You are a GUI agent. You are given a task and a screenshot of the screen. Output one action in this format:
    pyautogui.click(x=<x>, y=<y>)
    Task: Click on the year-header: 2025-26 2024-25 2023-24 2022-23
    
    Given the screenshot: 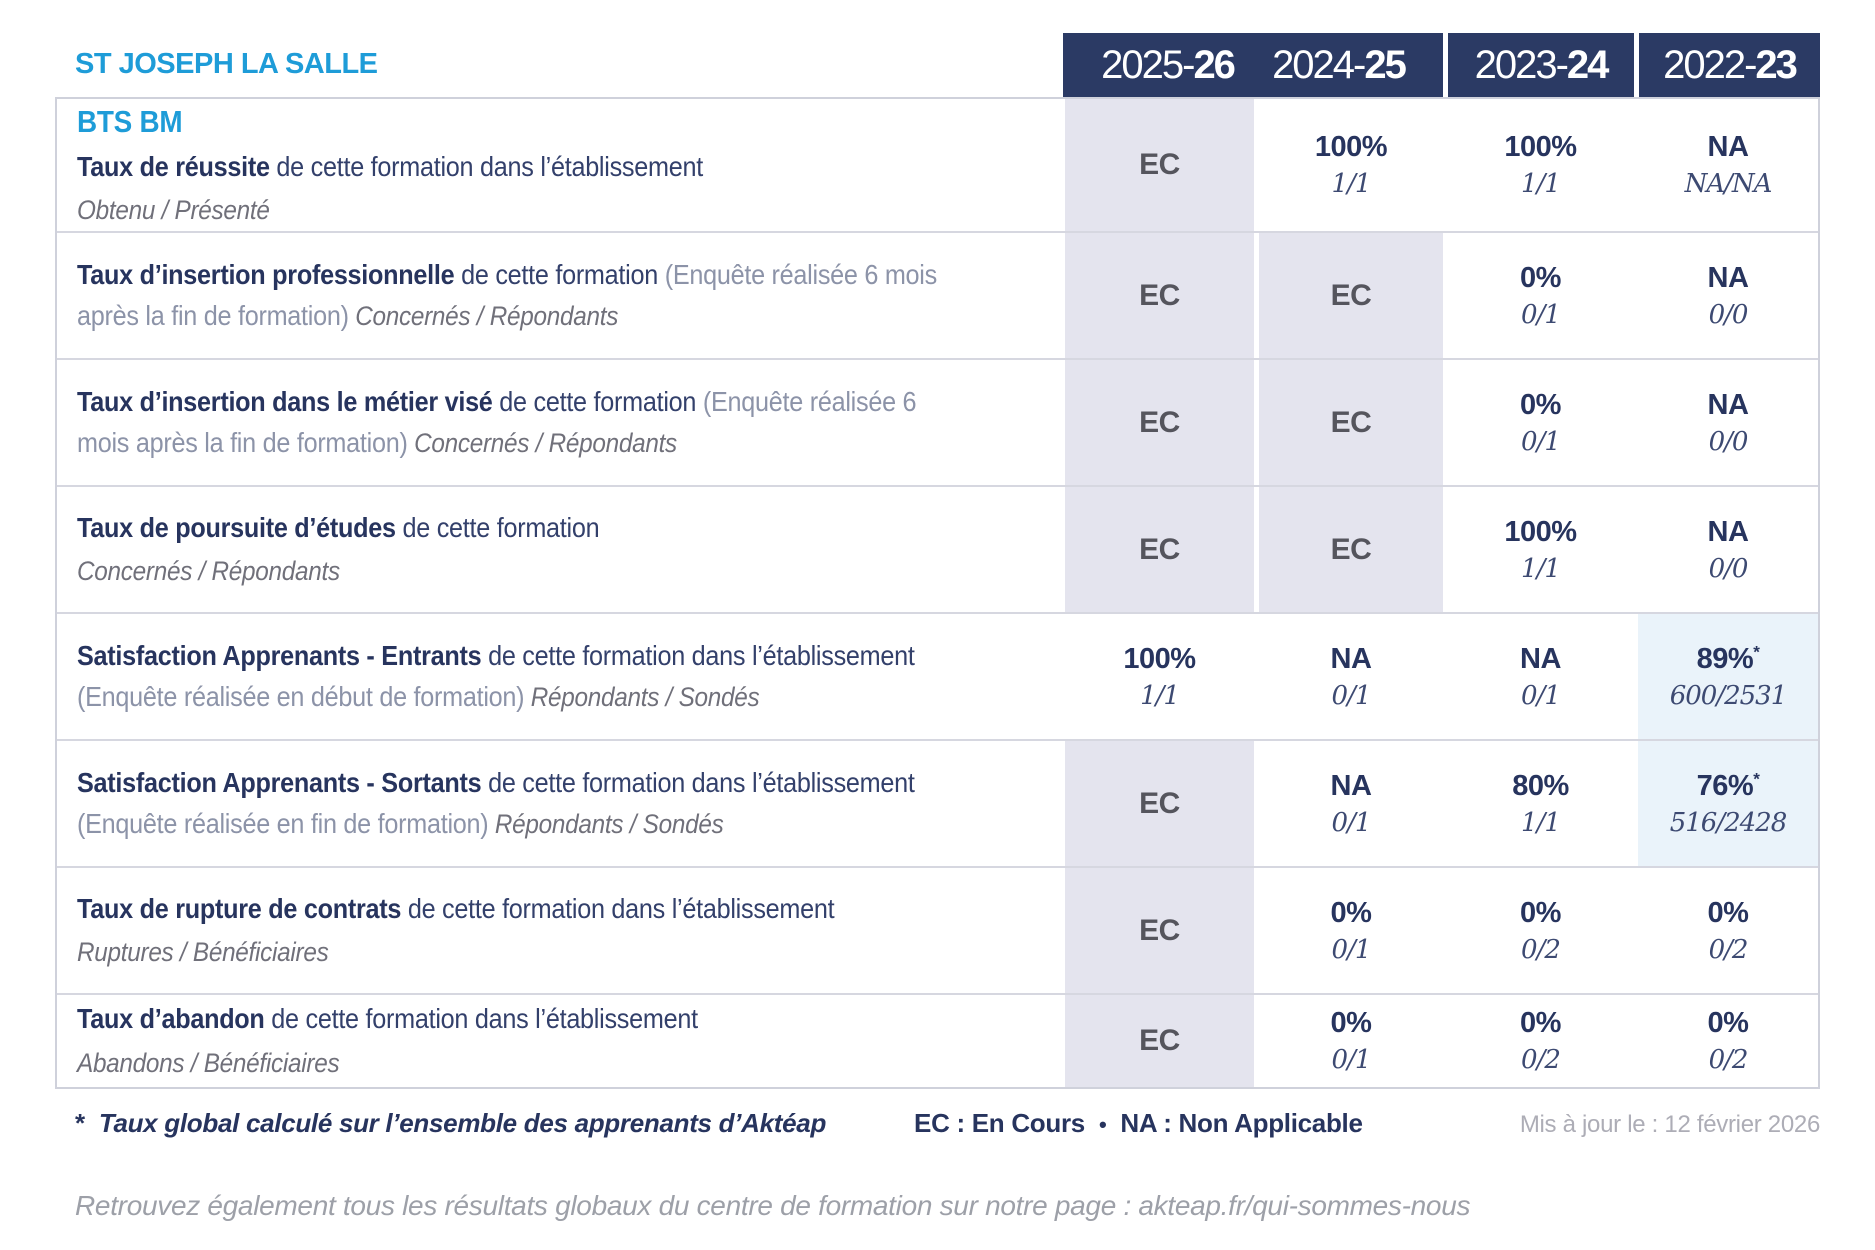 What is the action you would take?
    pyautogui.click(x=1441, y=65)
    